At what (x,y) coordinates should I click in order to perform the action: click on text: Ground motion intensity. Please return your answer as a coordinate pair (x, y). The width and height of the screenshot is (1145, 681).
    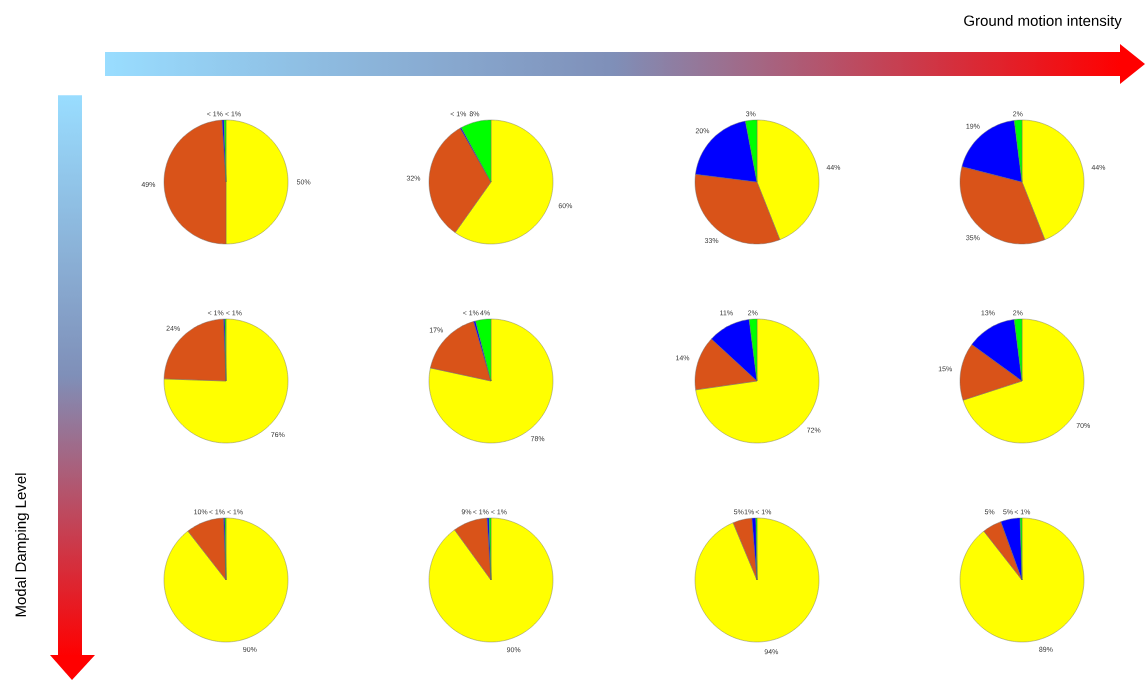
    Looking at the image, I should click on (1043, 22).